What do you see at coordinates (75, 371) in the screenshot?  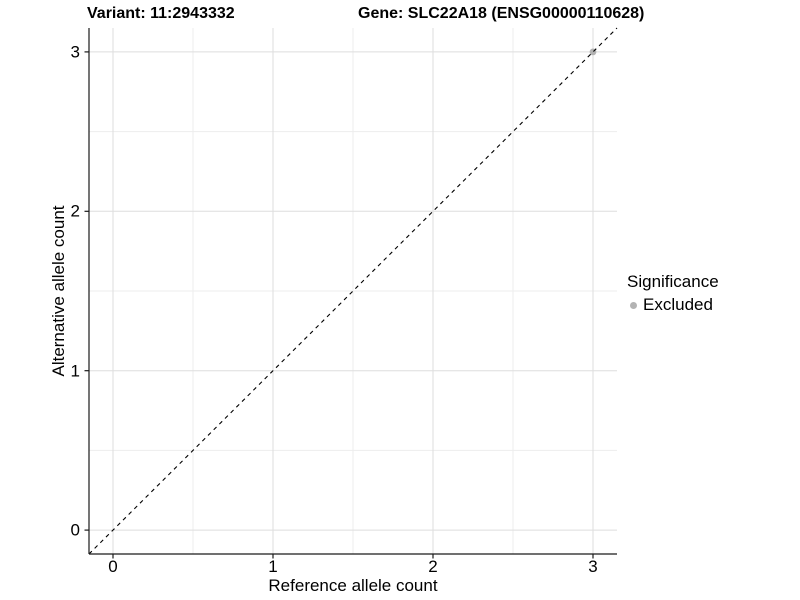 I see `y-tick-label-1: 1` at bounding box center [75, 371].